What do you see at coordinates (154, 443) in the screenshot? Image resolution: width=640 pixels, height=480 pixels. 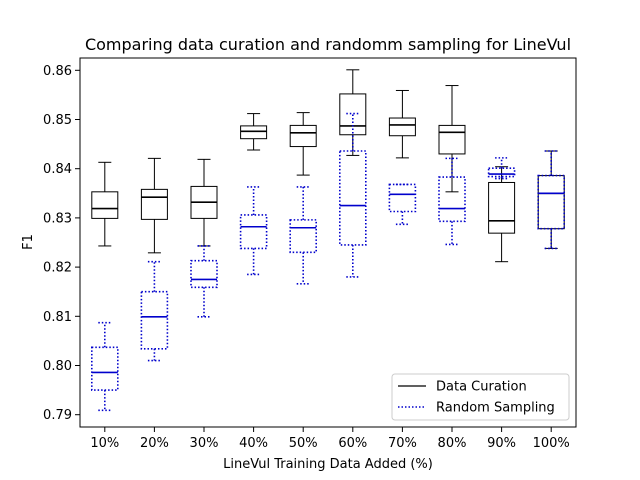 I see `x-tick-label: 20%` at bounding box center [154, 443].